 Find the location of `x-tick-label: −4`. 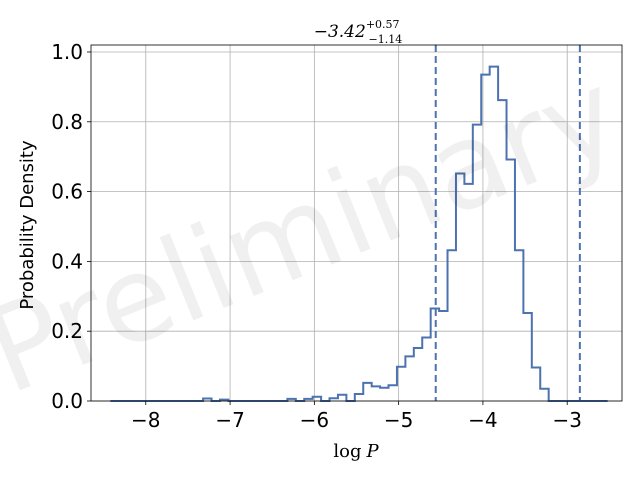

x-tick-label: −4 is located at coordinates (482, 420).